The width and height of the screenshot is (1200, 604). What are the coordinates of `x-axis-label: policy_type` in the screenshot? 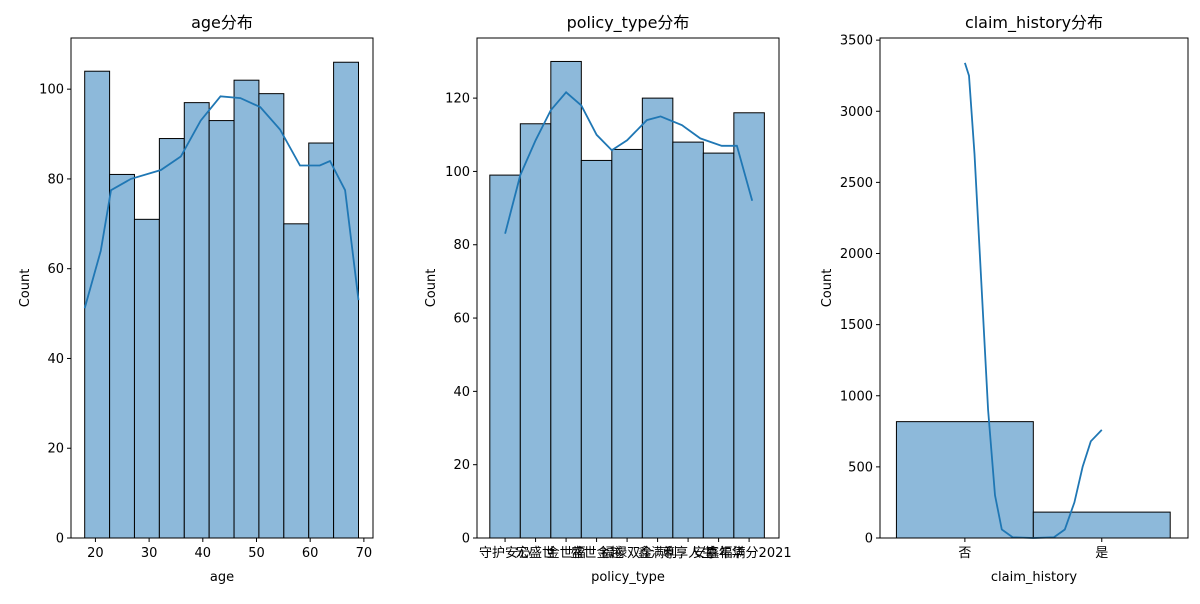 It's located at (628, 577).